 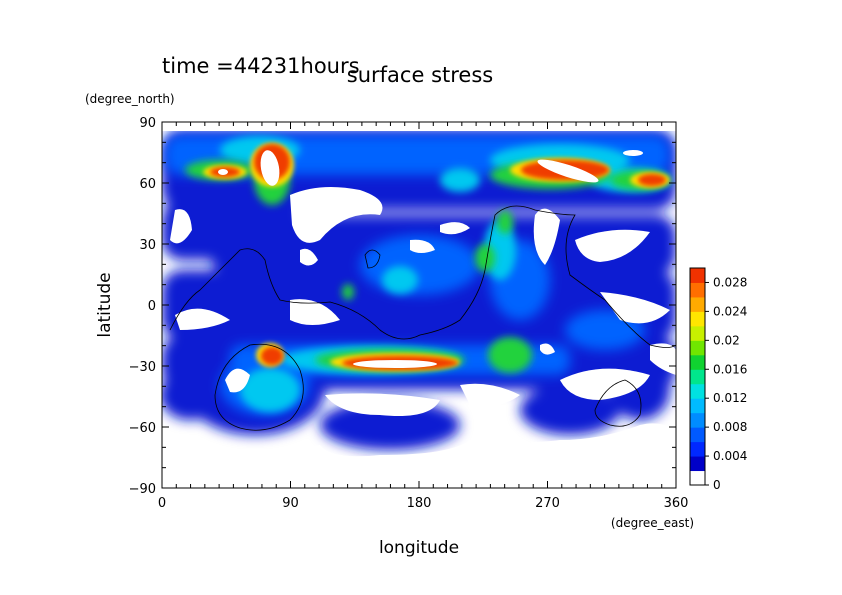 What do you see at coordinates (142, 489) in the screenshot?
I see `y-tick-label: −90` at bounding box center [142, 489].